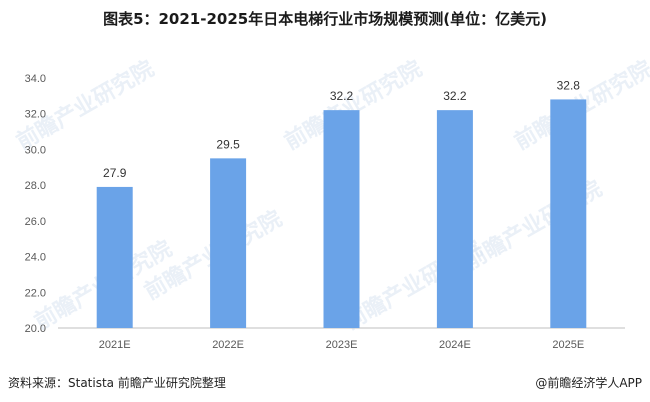 This screenshot has height=402, width=650. Describe the element at coordinates (341, 219) in the screenshot. I see `bar-2023E` at that location.